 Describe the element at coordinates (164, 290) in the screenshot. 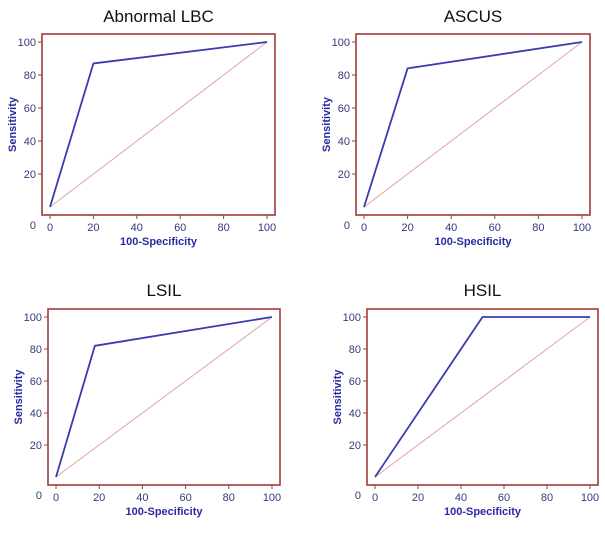

I see `chart-title: LSIL` at that location.